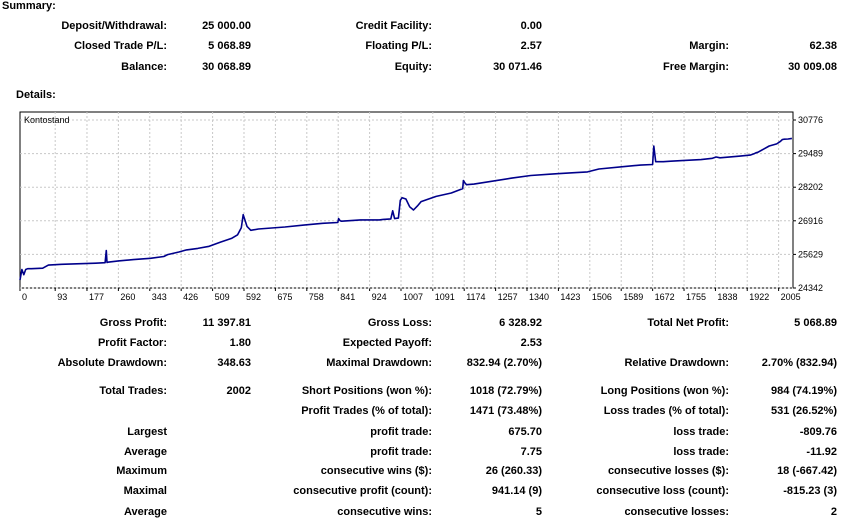 This screenshot has width=851, height=523. I want to click on average-consecutive-loss-value: 2, so click(833, 512).